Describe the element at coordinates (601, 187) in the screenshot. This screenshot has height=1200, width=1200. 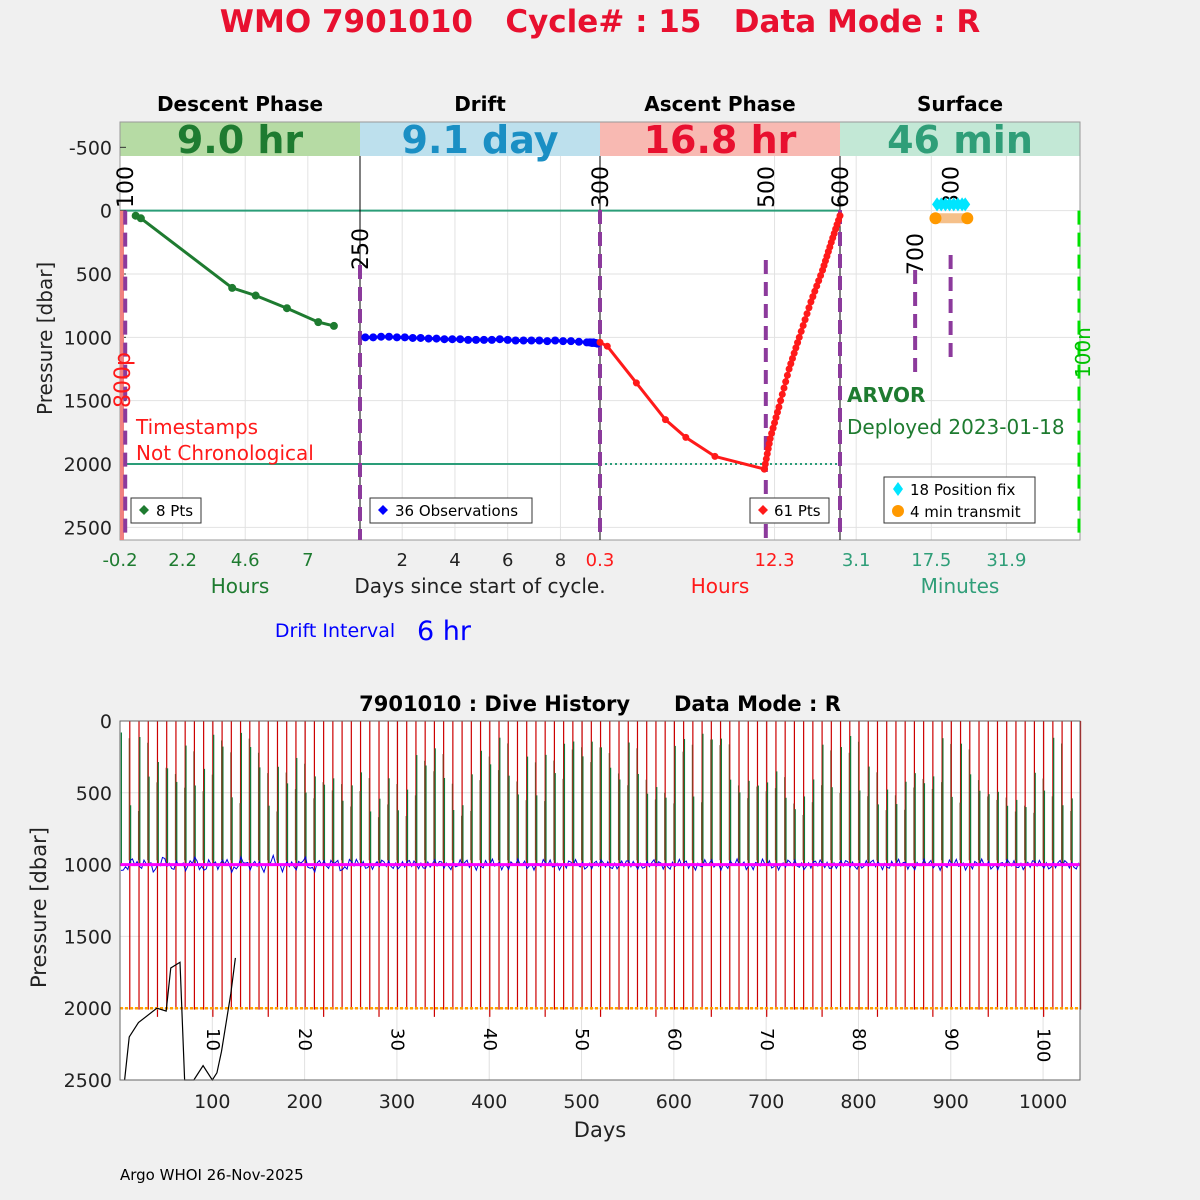
I see `marker-300-label: 300` at that location.